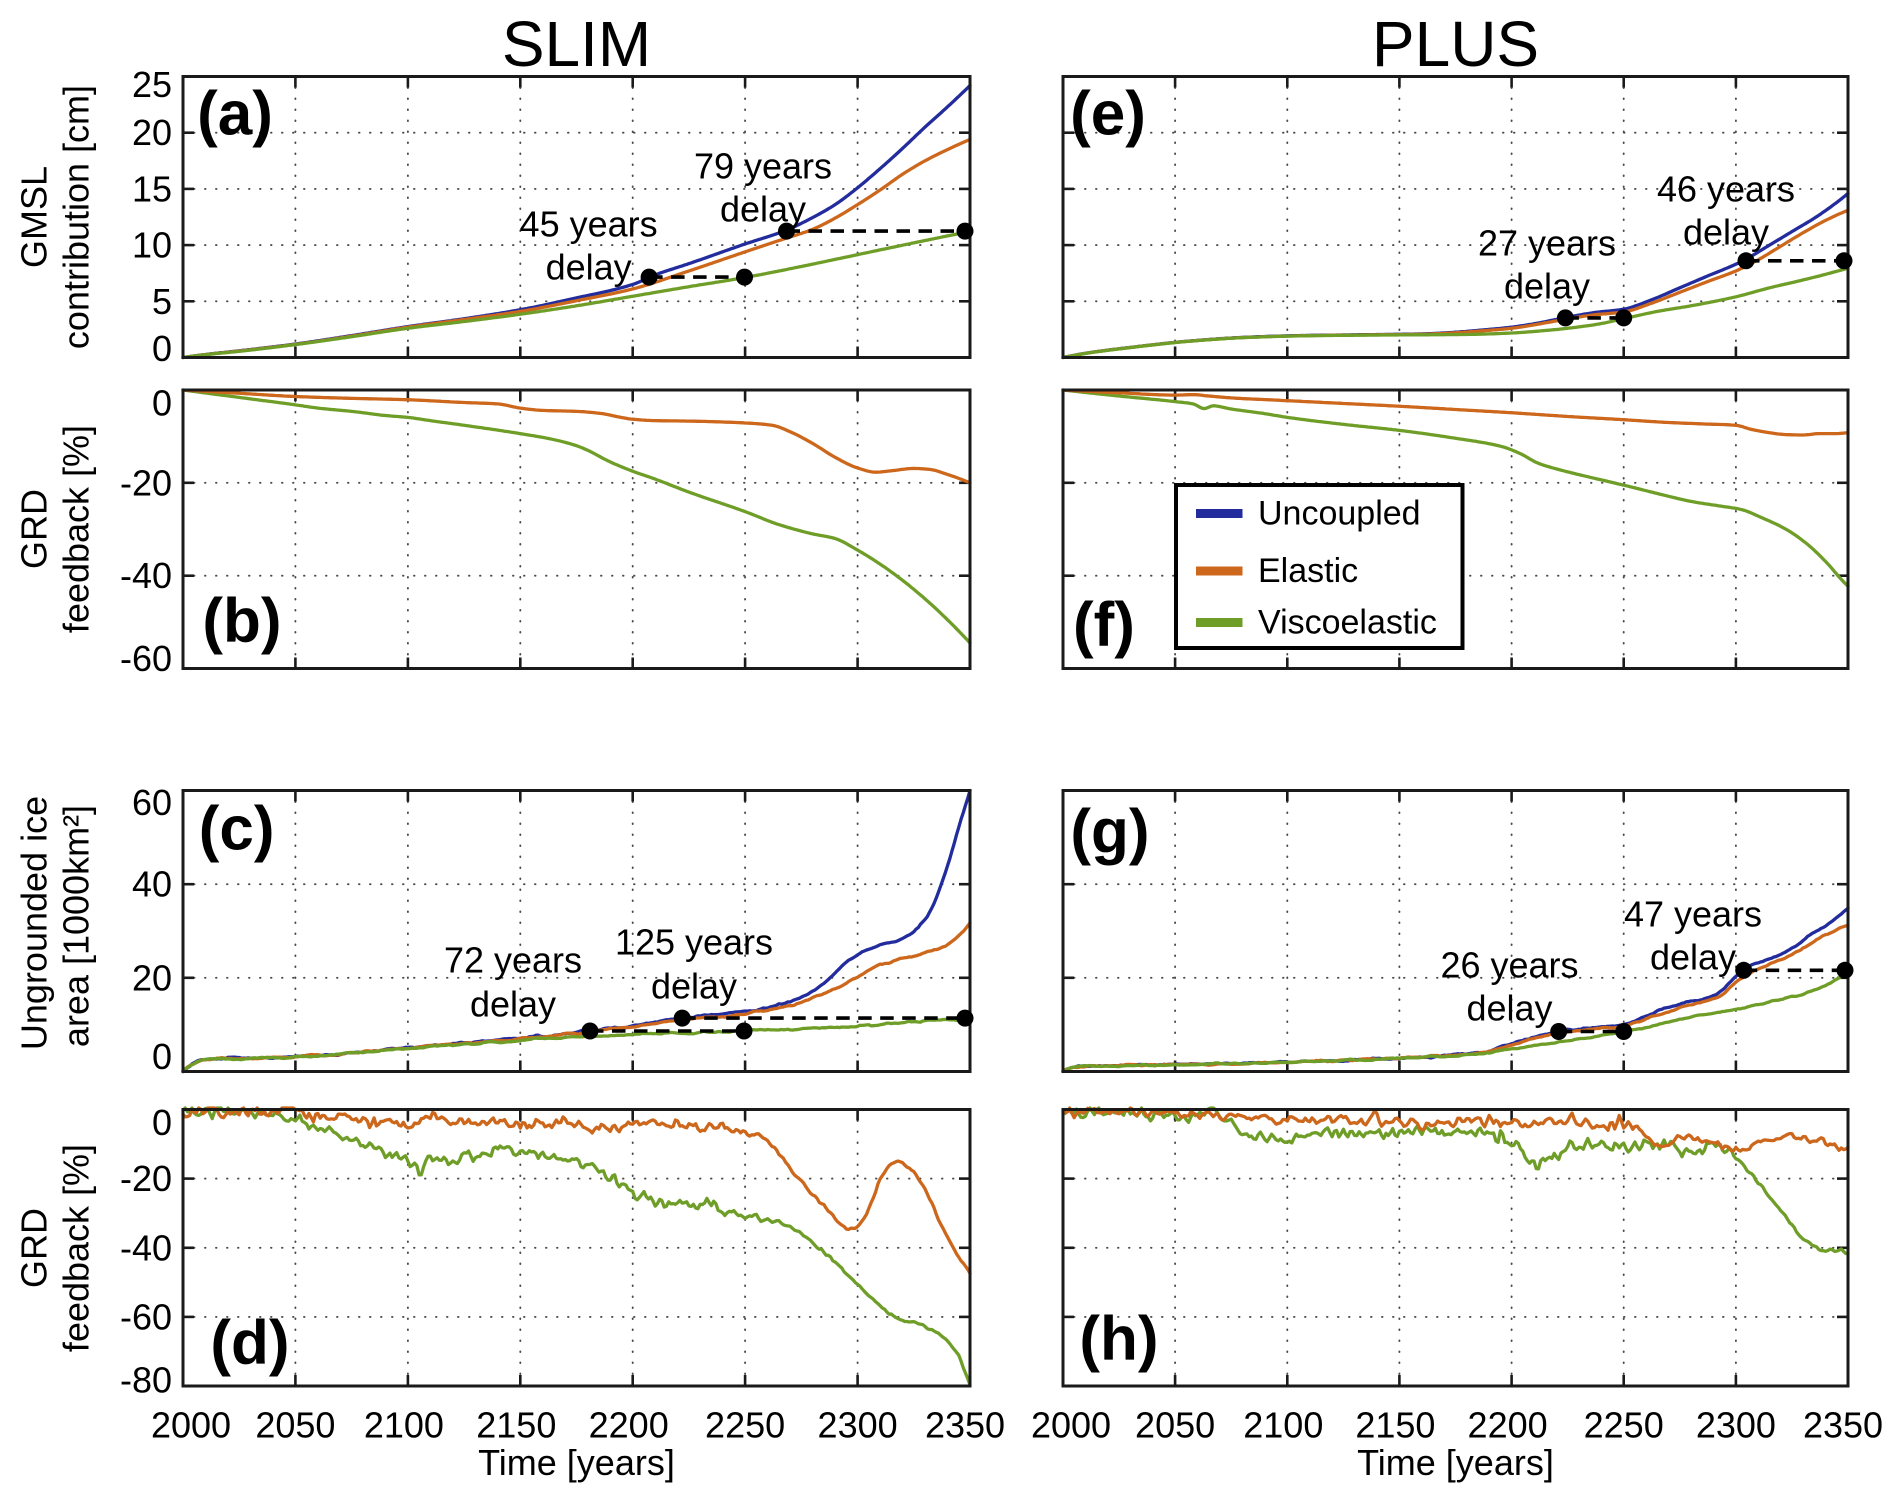 This screenshot has height=1504, width=1892. What do you see at coordinates (249, 1343) in the screenshot?
I see `svg-text: (d)` at bounding box center [249, 1343].